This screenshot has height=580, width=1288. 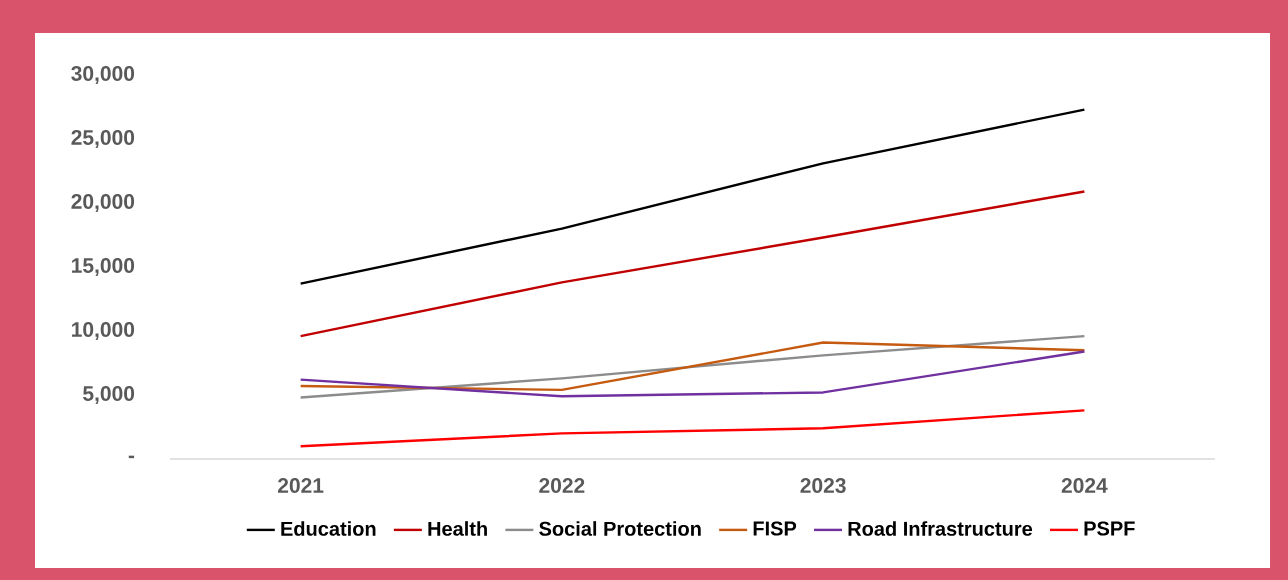 I want to click on y-tick-label: 20,000, so click(x=103, y=203).